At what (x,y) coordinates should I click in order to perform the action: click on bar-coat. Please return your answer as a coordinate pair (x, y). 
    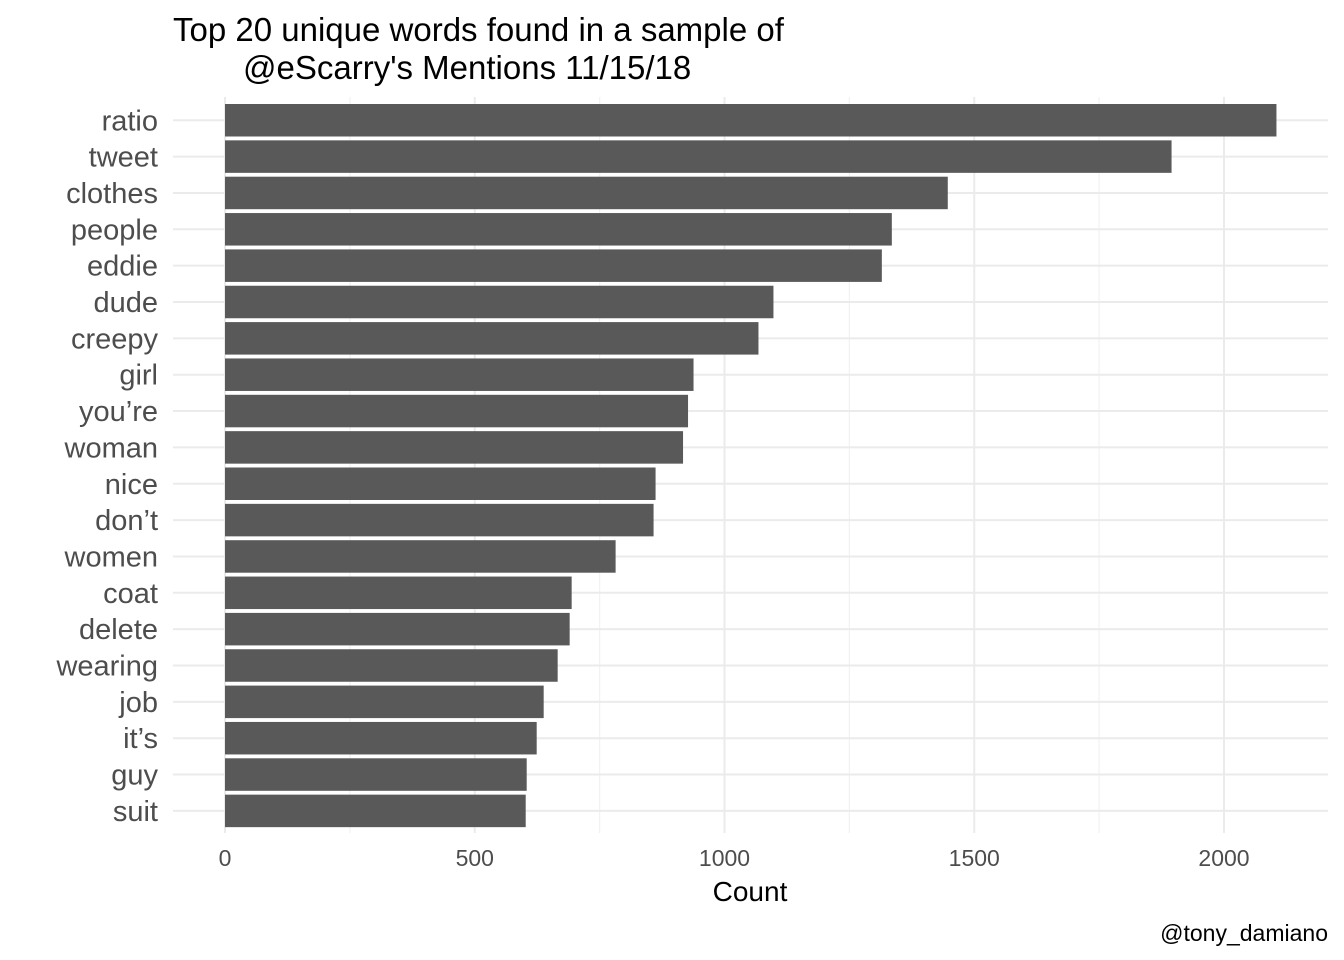
    Looking at the image, I should click on (398, 593).